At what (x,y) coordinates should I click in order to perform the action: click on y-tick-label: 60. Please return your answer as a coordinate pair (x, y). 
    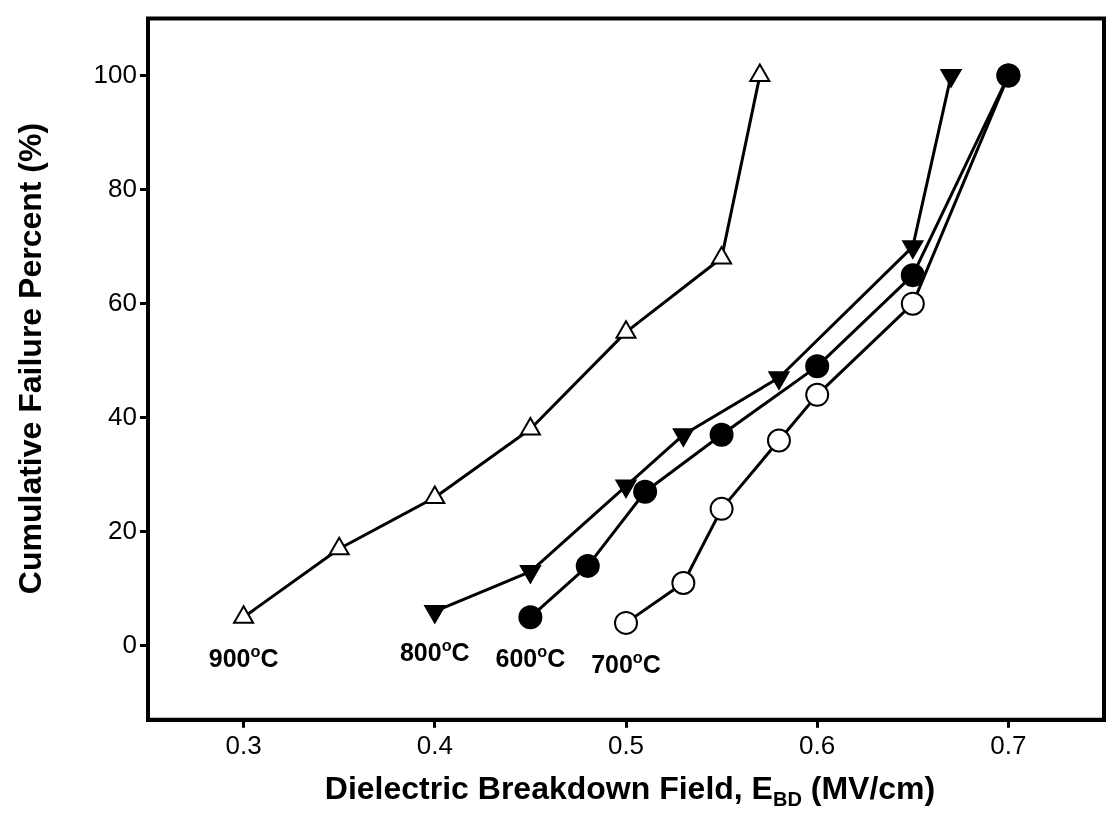
    Looking at the image, I should click on (122, 301).